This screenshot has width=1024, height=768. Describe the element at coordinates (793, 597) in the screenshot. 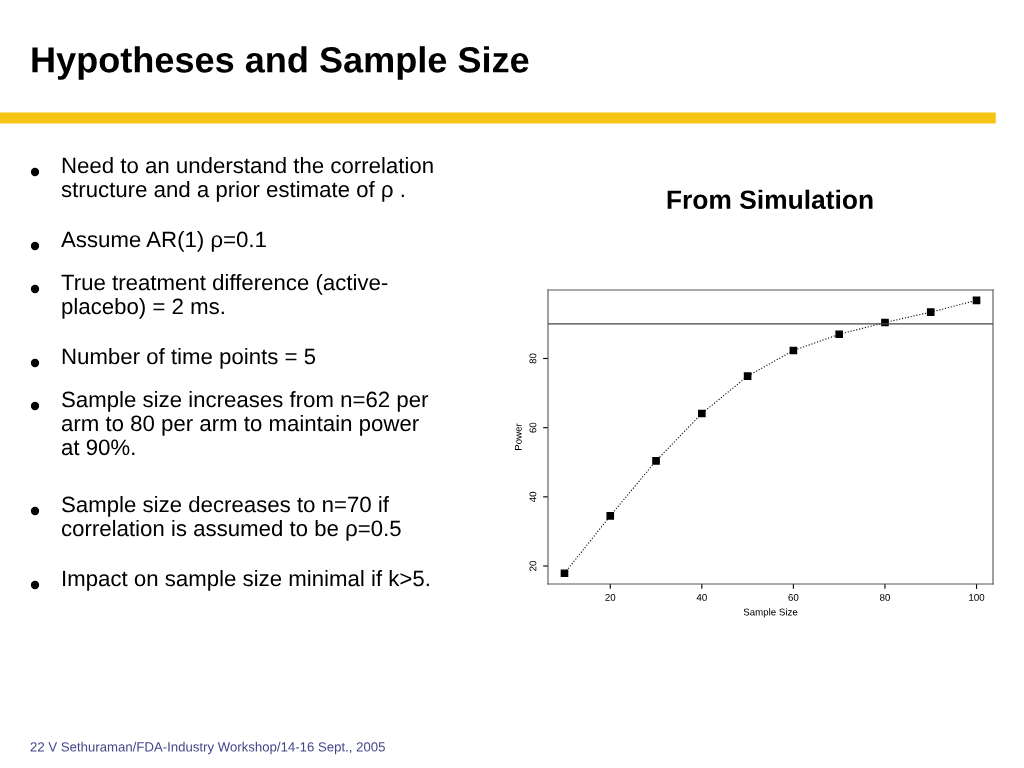

I see `x-tick-label: 60` at that location.